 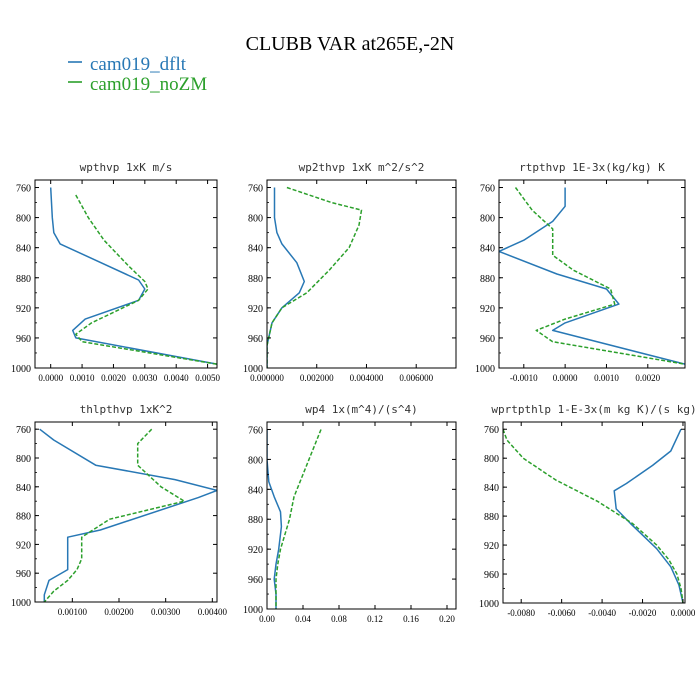 What do you see at coordinates (303, 619) in the screenshot?
I see `x-tick-label: 0.04` at bounding box center [303, 619].